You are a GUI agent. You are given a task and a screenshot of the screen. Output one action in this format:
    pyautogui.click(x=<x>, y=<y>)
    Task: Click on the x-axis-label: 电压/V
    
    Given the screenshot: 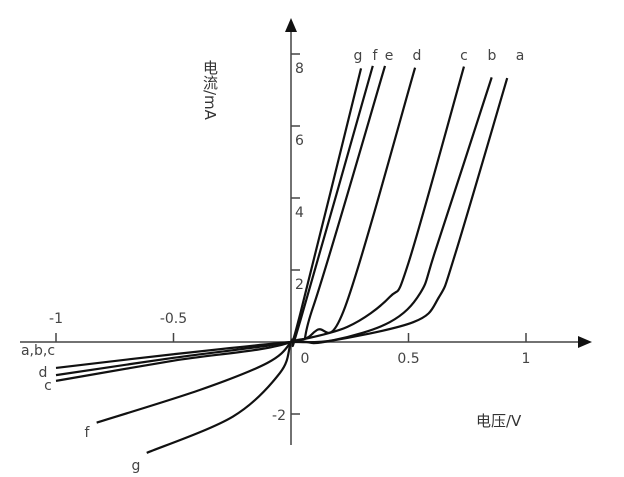 What is the action you would take?
    pyautogui.click(x=499, y=421)
    